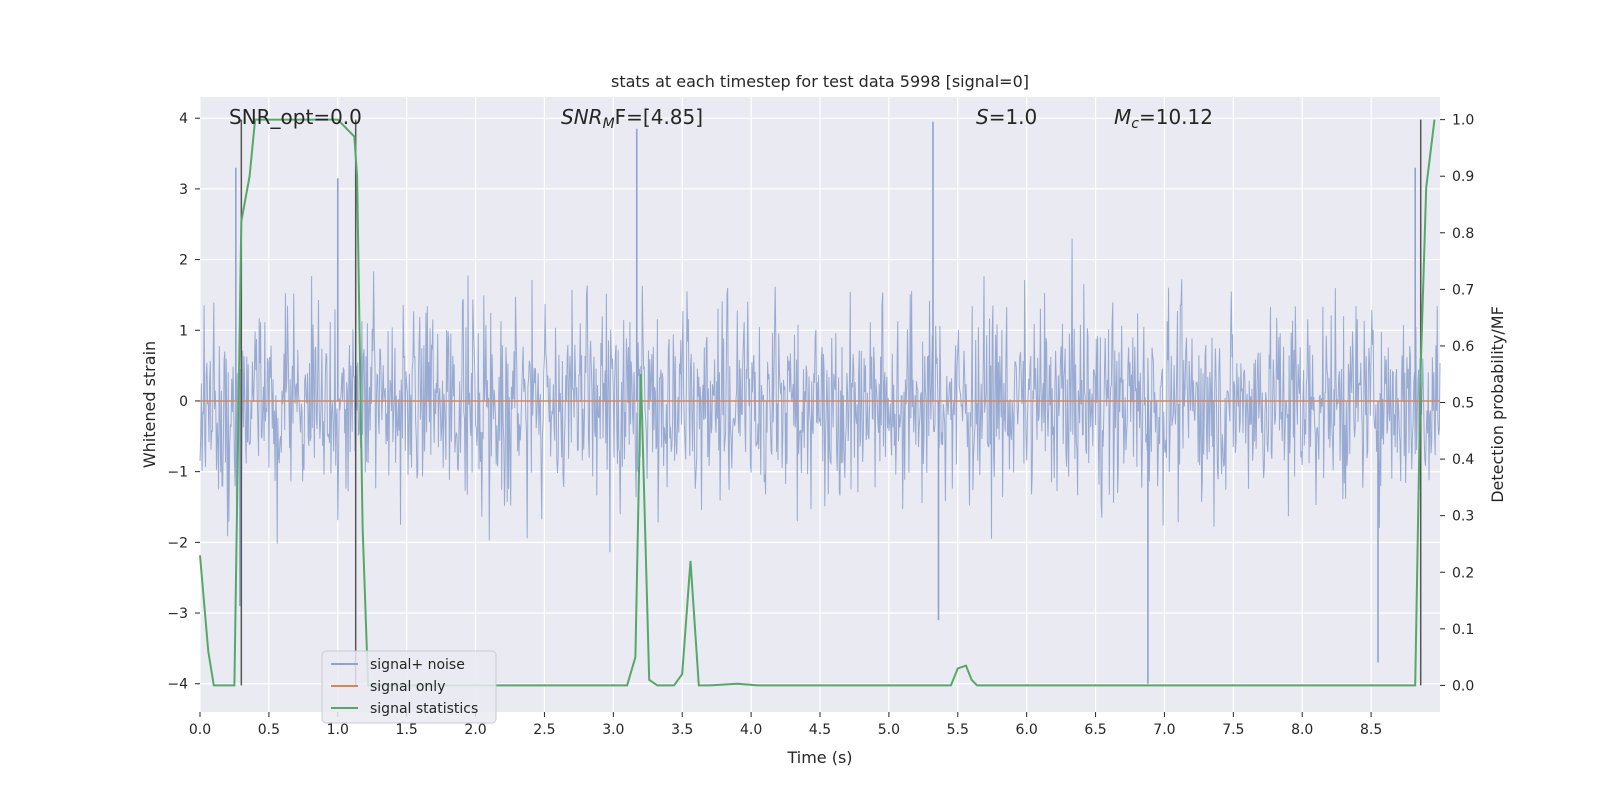  I want to click on mc-value: =10.12, so click(1176, 117).